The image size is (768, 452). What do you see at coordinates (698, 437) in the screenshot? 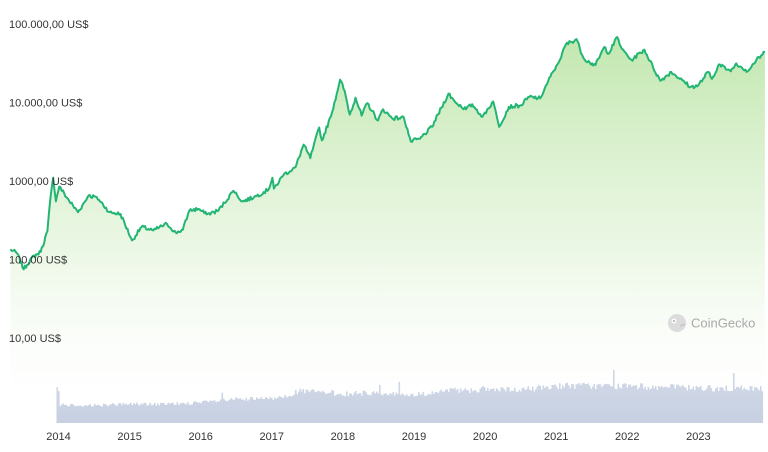
I see `x-tick-label: 2023` at bounding box center [698, 437].